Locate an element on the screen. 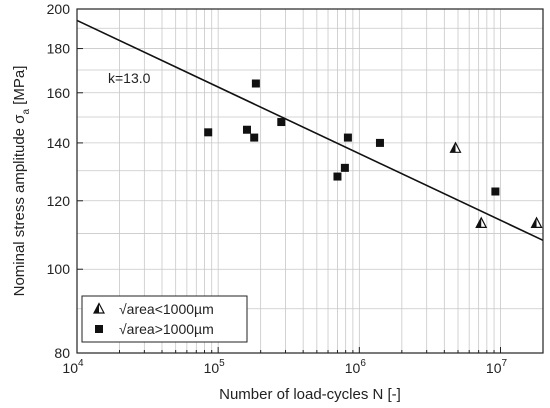 This screenshot has width=550, height=408. x-axis-title: Number of load-cycles N [-] is located at coordinates (310, 394).